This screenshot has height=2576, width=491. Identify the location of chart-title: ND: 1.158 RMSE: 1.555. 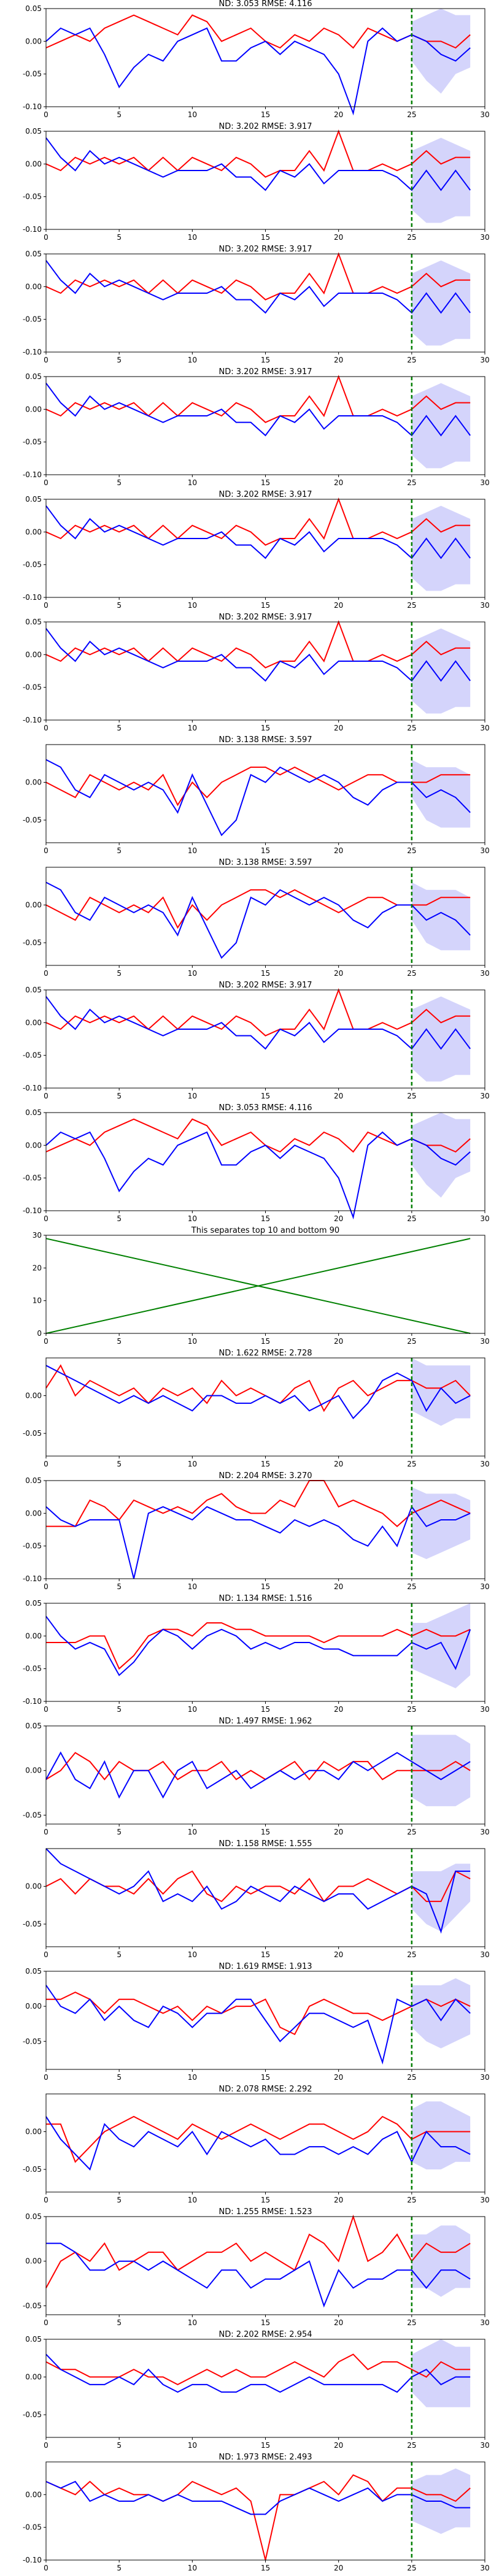
(265, 1844).